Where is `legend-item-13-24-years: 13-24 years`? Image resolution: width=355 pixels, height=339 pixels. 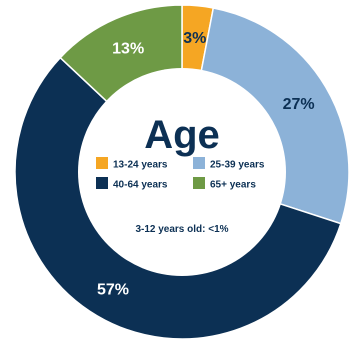
legend-item-13-24-years: 13-24 years is located at coordinates (132, 164).